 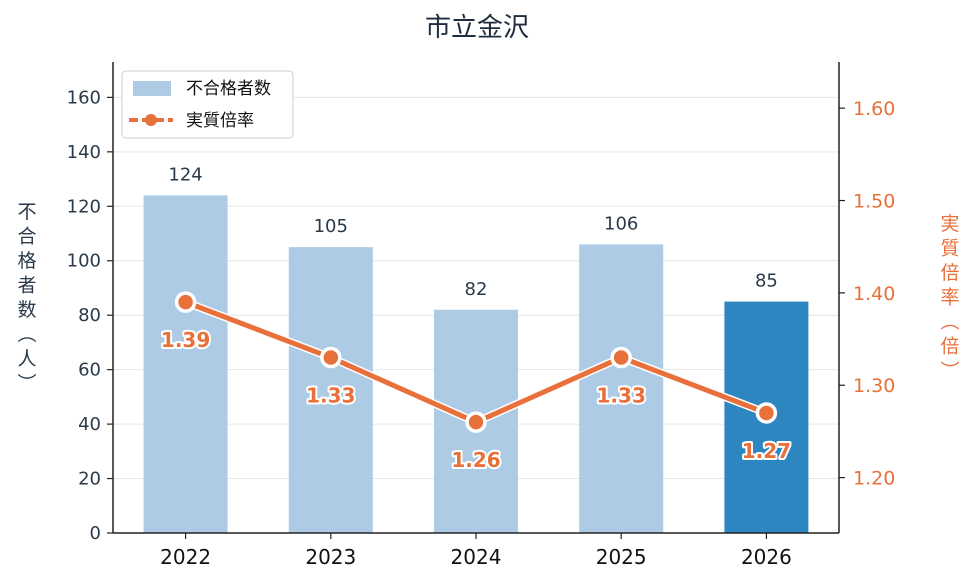 I want to click on x-tick-label: 2023, so click(x=330, y=557).